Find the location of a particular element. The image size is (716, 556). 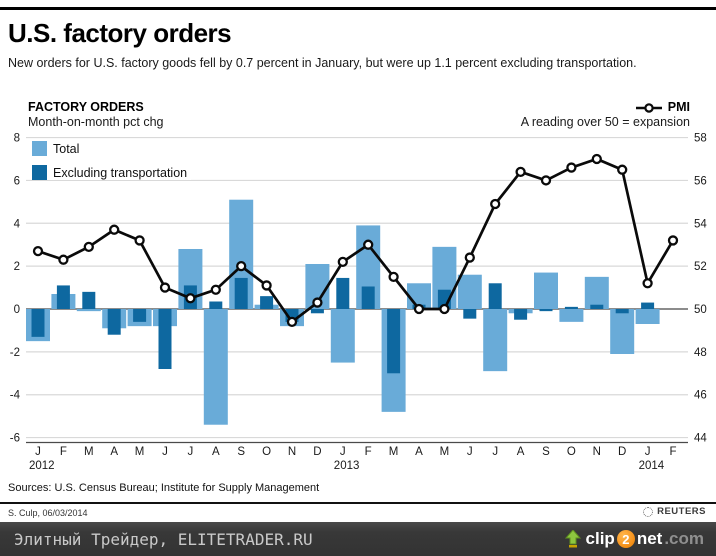

legend-excluding-label: Excluding transportation is located at coordinates (120, 172).